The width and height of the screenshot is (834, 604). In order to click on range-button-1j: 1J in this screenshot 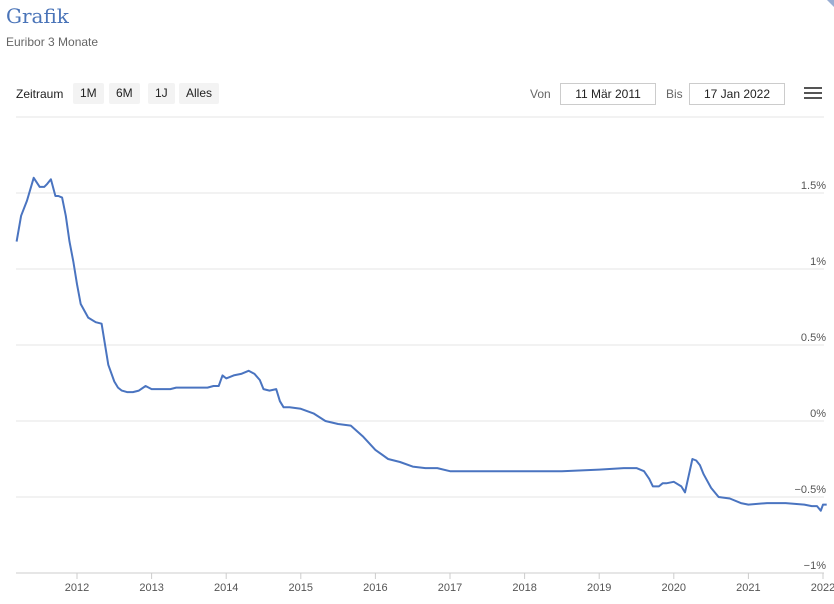, I will do `click(161, 93)`.